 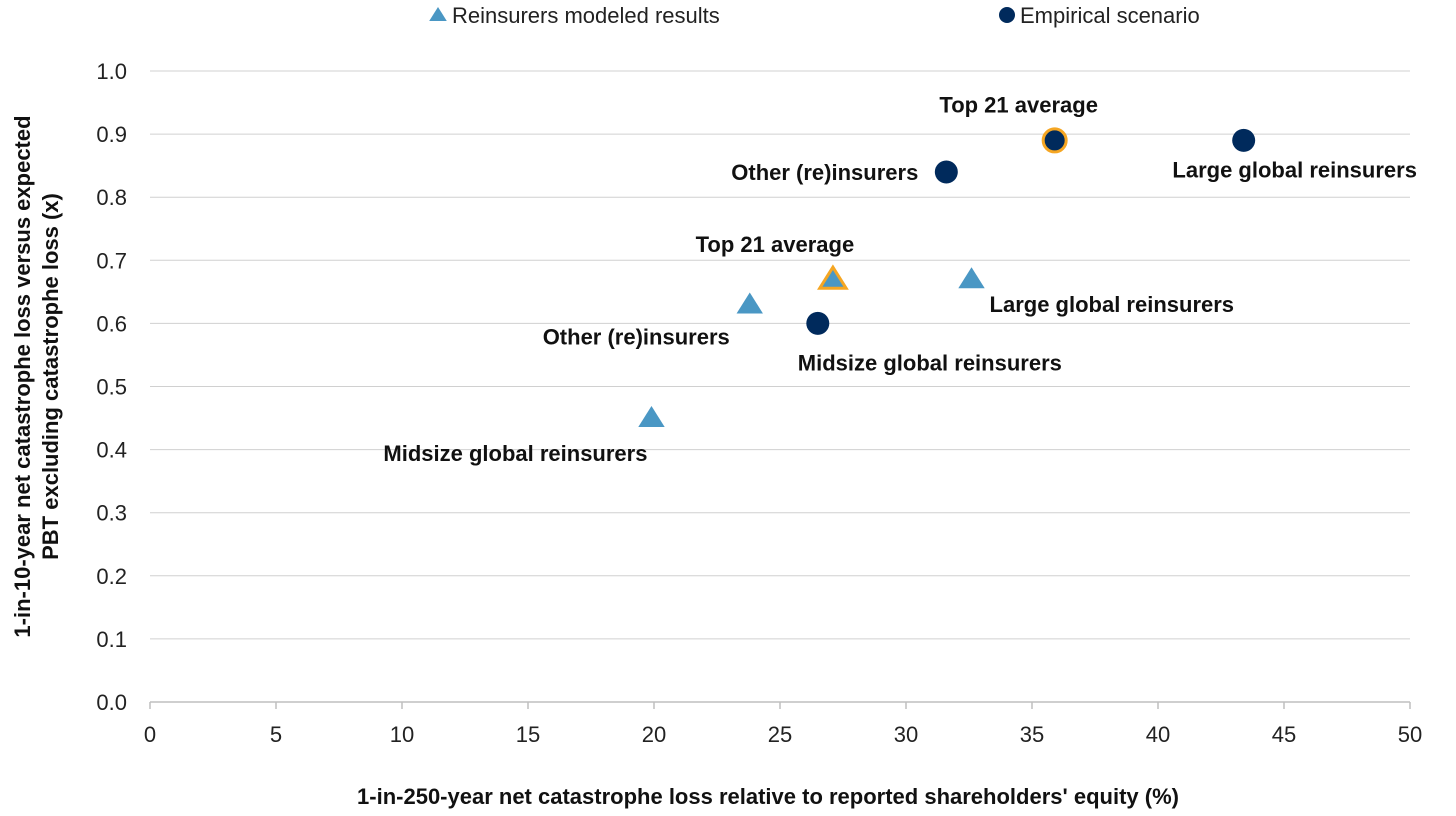 I want to click on y-tick-label: 0.9, so click(x=111, y=134).